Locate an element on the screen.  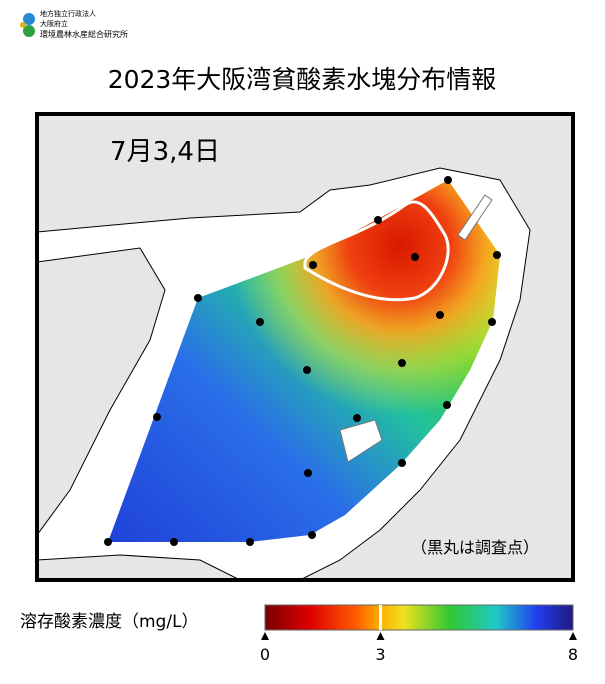
org-line: 地方独立行政法人 is located at coordinates (68, 13).